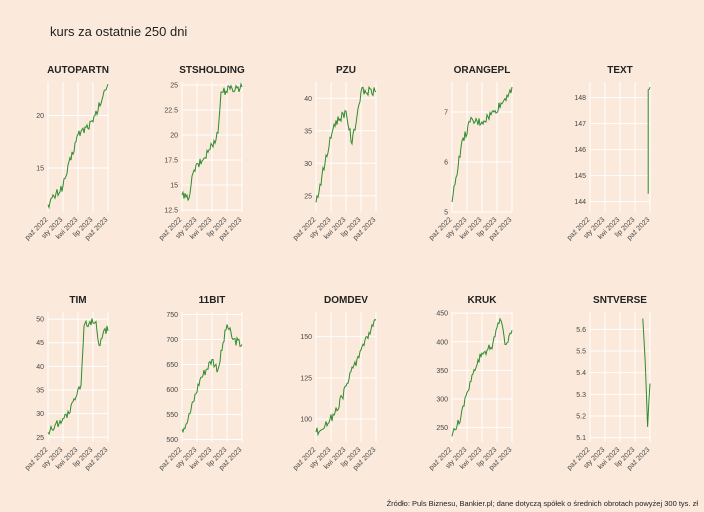 The height and width of the screenshot is (512, 704). What do you see at coordinates (172, 315) in the screenshot?
I see `panel-11bit-ytick-5: 750` at bounding box center [172, 315].